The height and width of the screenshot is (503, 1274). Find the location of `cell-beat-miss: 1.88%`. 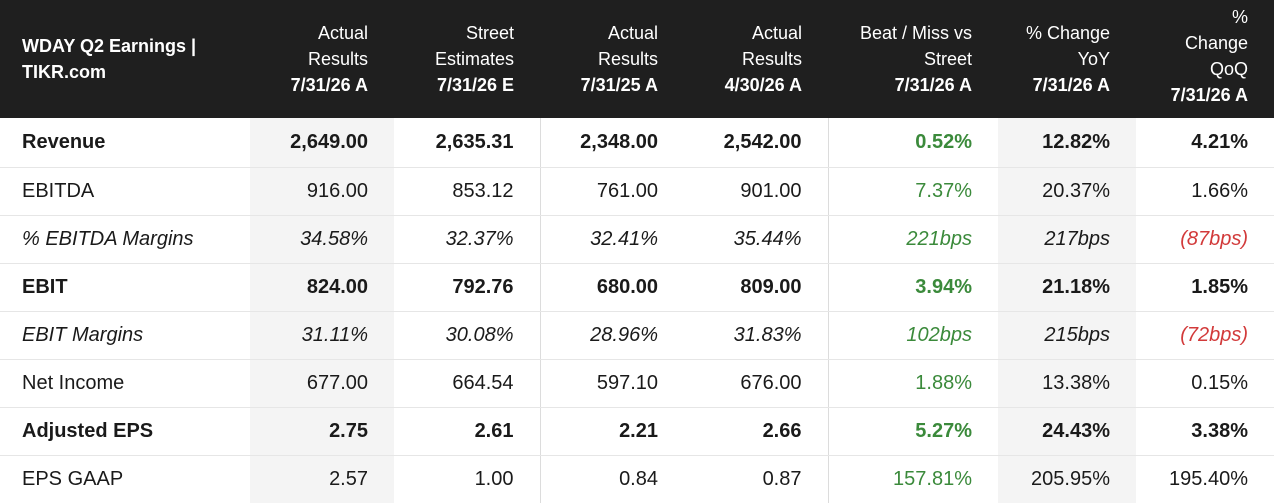

cell-beat-miss: 1.88% is located at coordinates (912, 383).